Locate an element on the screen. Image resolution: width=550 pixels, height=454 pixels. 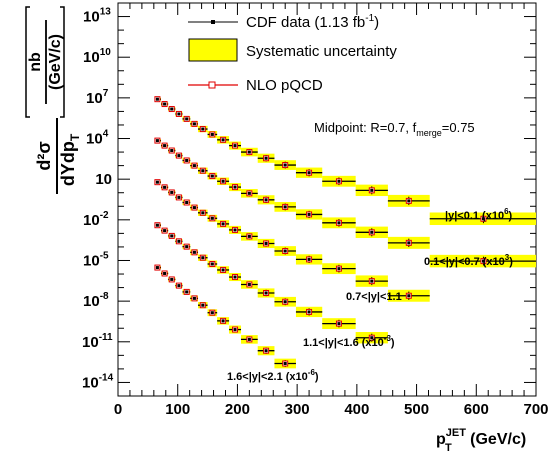
legend-nlo-marker is located at coordinates (212, 85).